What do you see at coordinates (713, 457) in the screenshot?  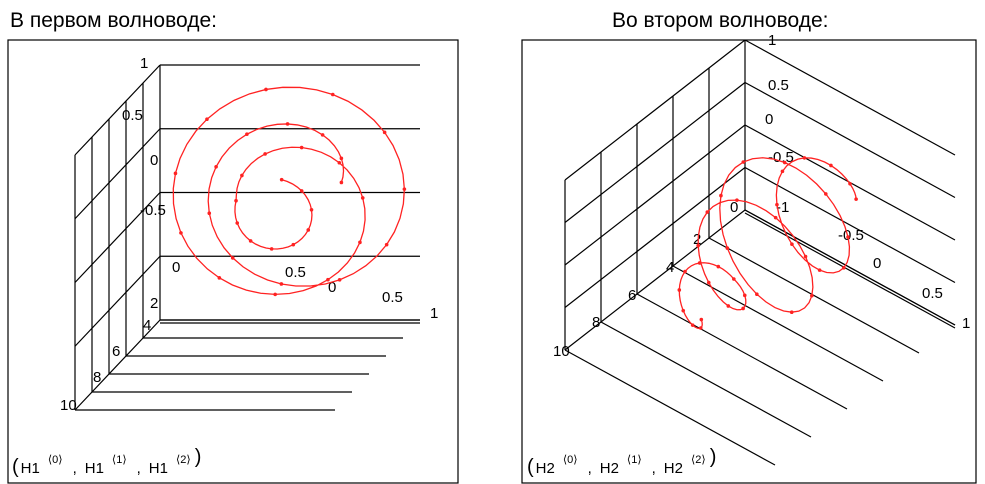 I see `paren: )` at bounding box center [713, 457].